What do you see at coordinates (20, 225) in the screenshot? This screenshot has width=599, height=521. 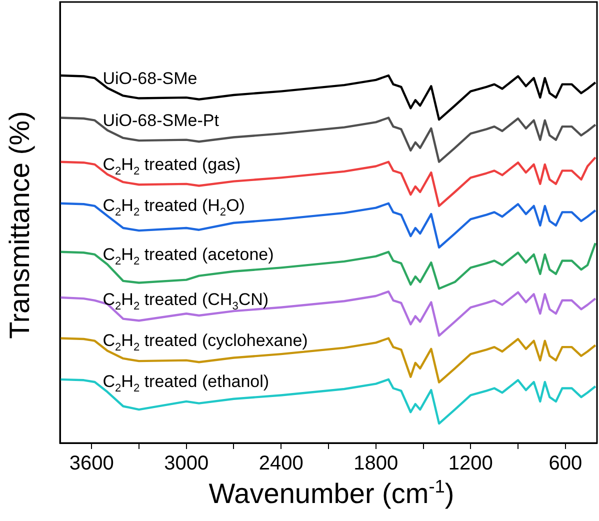 I see `y-axis-title: Transmittance (%)` at bounding box center [20, 225].